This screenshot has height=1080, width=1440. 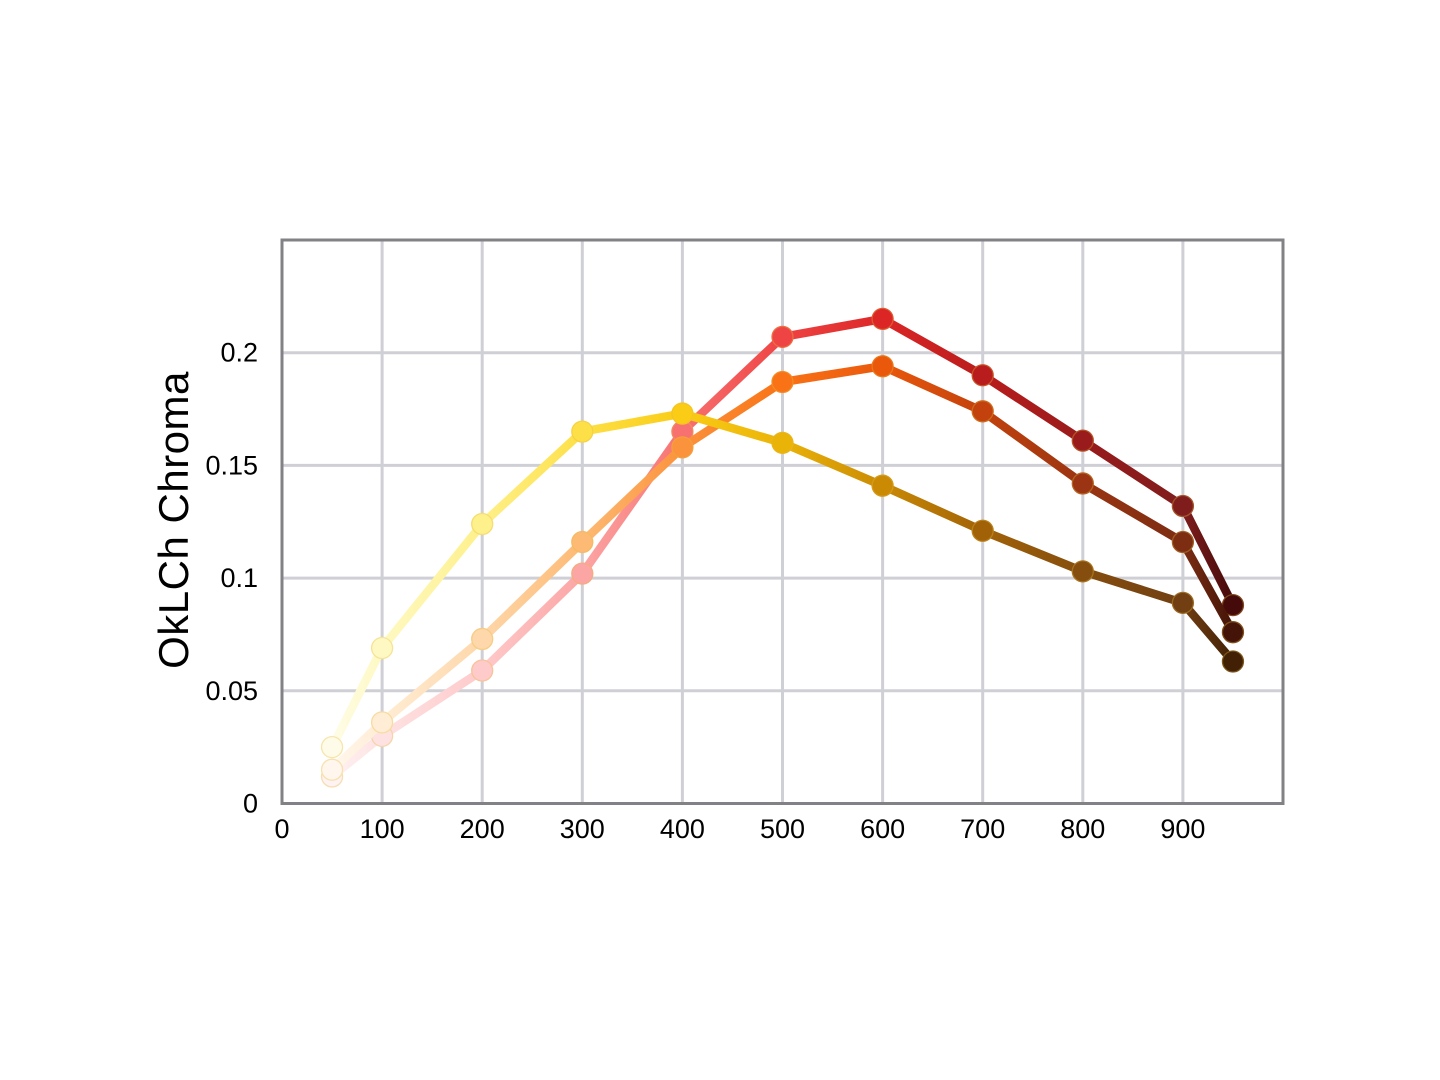 What do you see at coordinates (882, 829) in the screenshot?
I see `x-tick-label: 600` at bounding box center [882, 829].